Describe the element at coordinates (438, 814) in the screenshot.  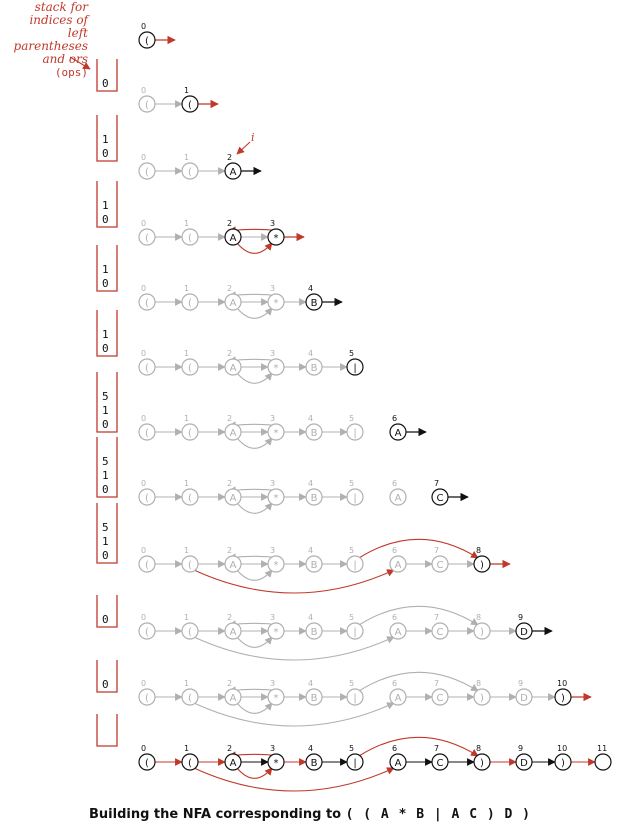
I see `caption-regex: ( ( A * B | A C ) D )` at that location.